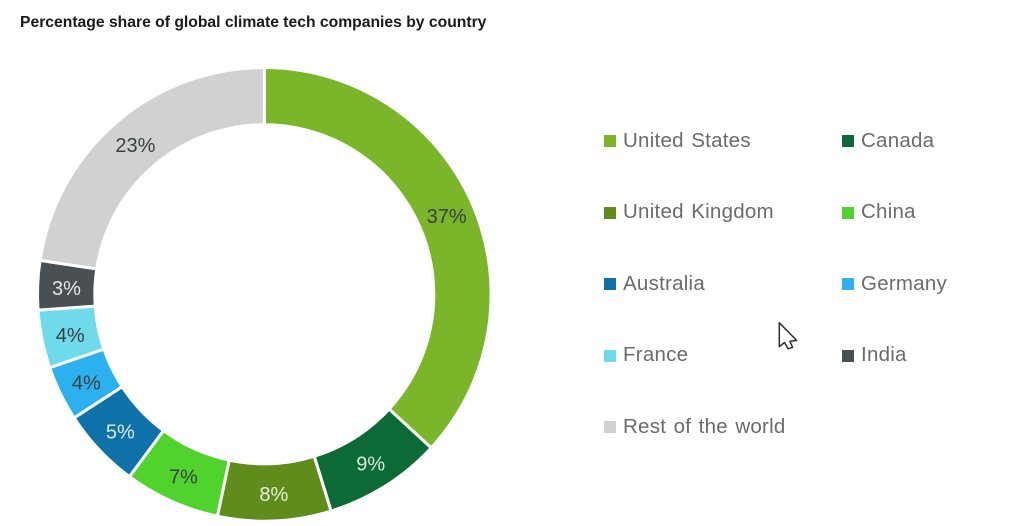 This screenshot has height=526, width=1013. I want to click on svg-text: 3%, so click(66, 289).